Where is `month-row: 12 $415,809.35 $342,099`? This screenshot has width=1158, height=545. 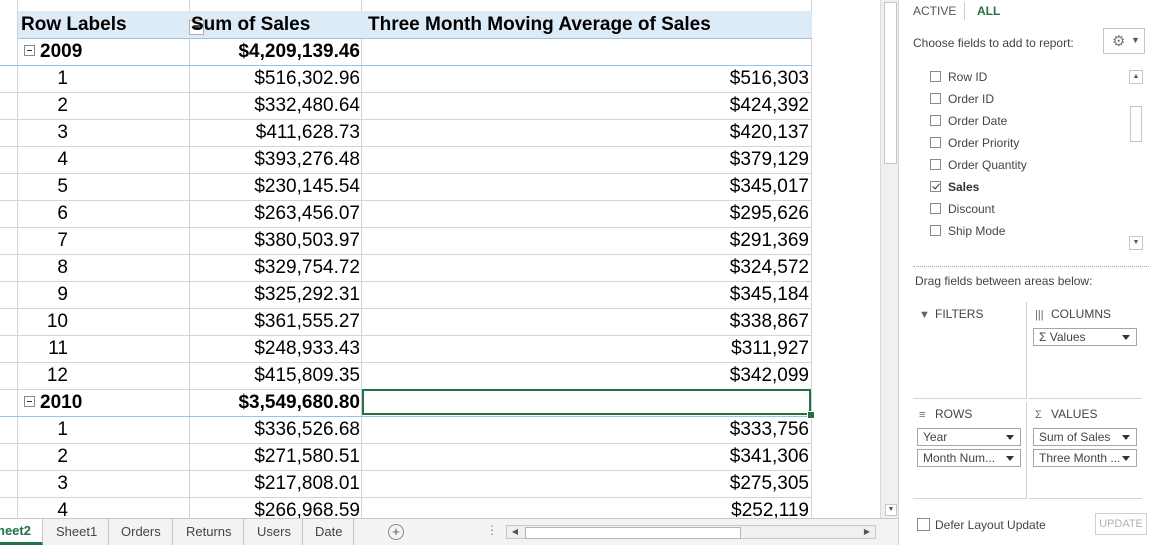
month-row: 12 $415,809.35 $342,099 is located at coordinates (406, 376).